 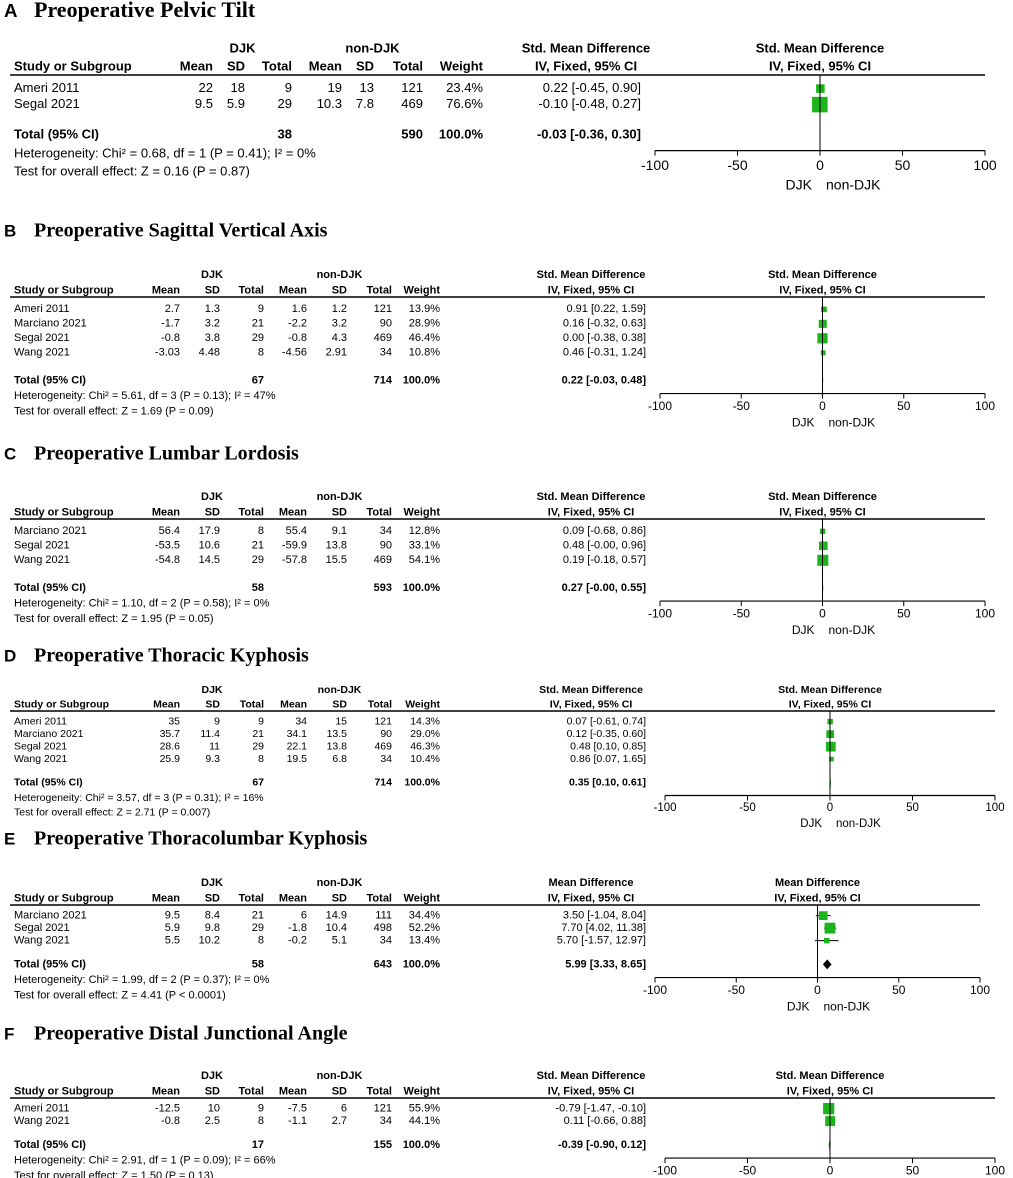 I want to click on cell: 6, so click(x=304, y=916).